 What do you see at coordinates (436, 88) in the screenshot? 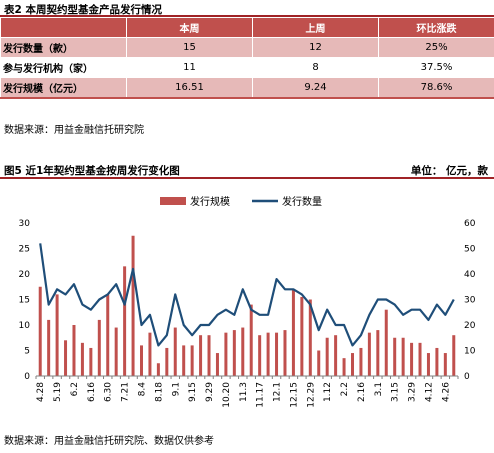
I see `cell-change: 78.6%` at bounding box center [436, 88].